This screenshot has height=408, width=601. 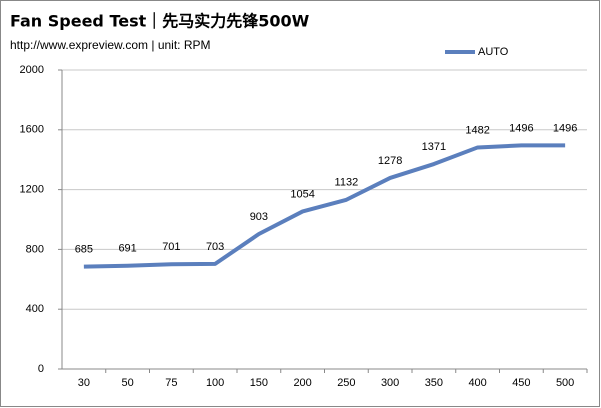 What do you see at coordinates (41, 369) in the screenshot?
I see `y-tick-label: 0` at bounding box center [41, 369].